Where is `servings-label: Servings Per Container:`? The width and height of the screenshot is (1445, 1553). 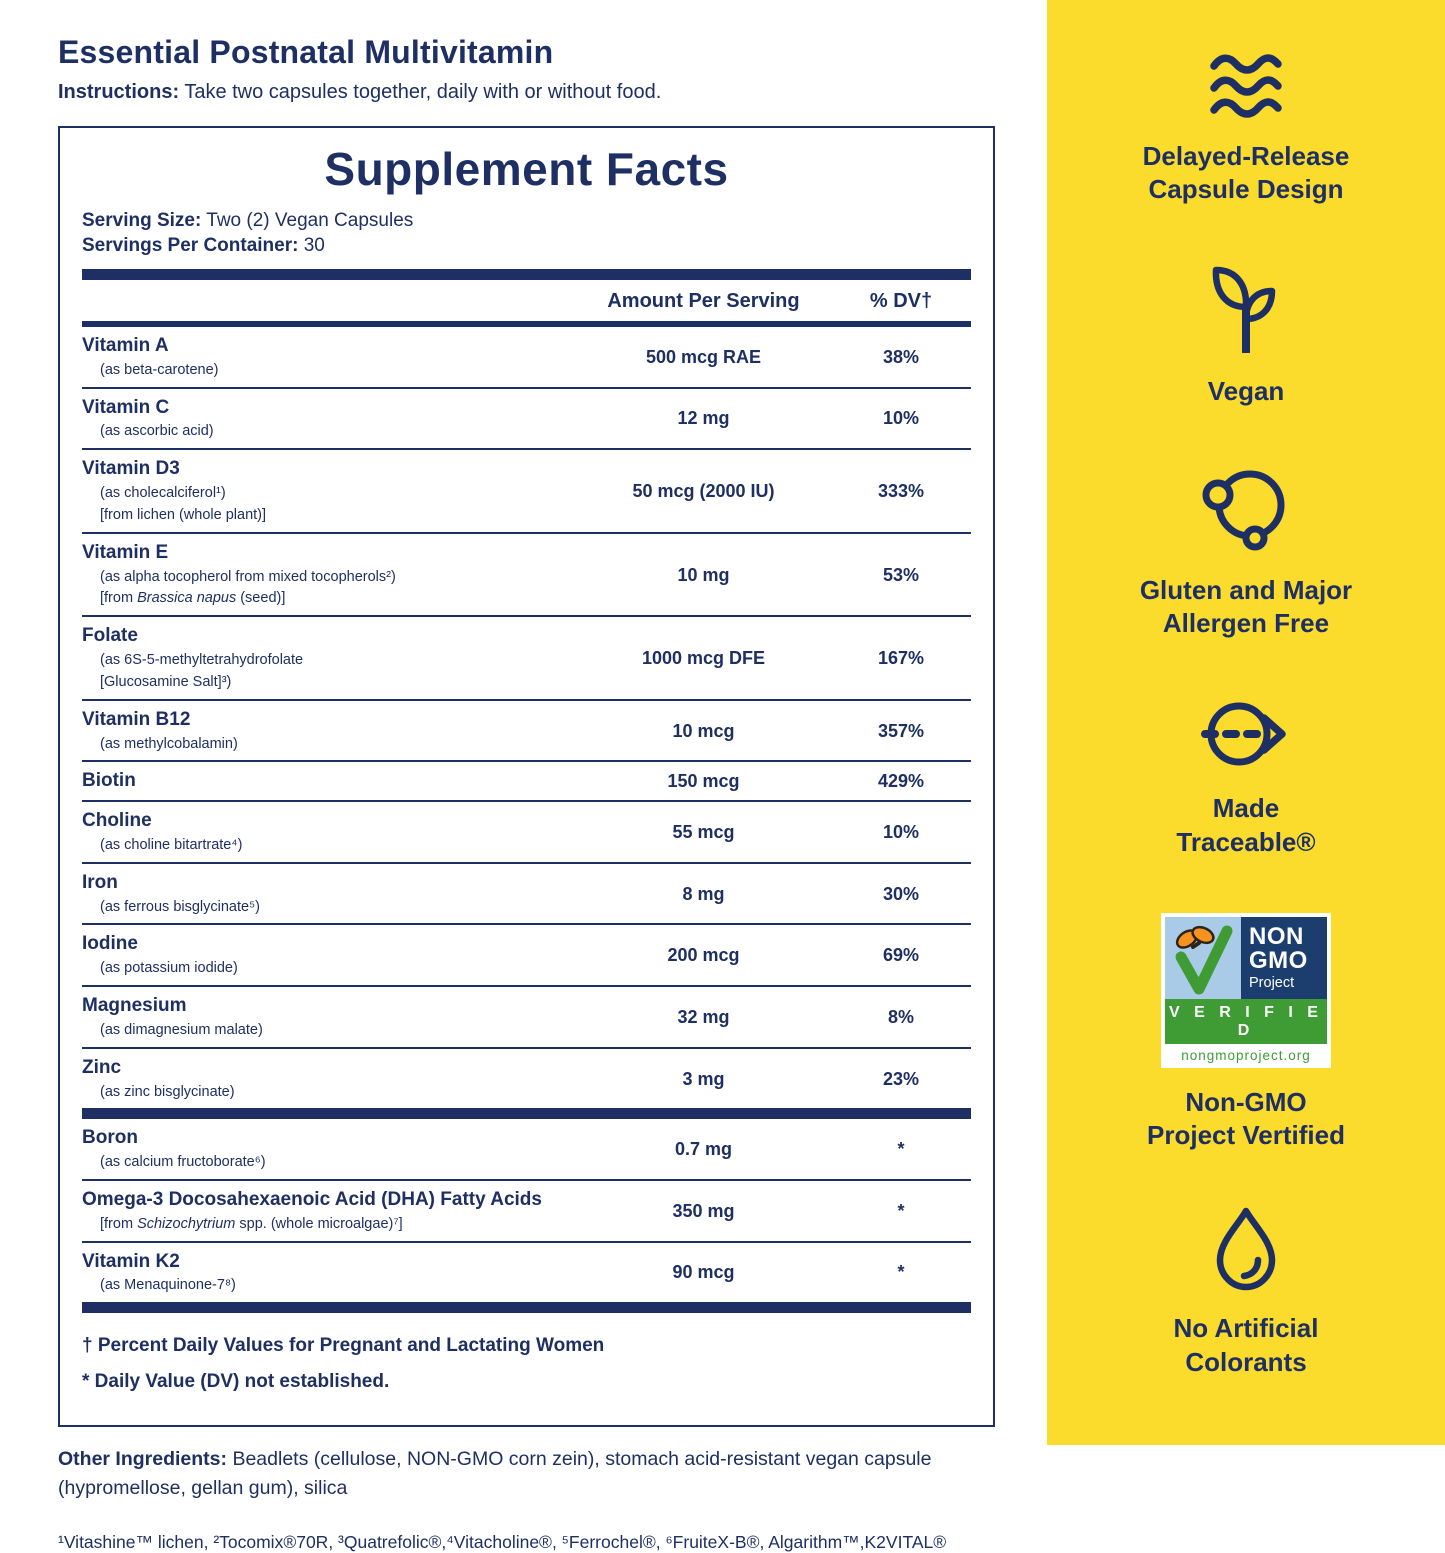 servings-label: Servings Per Container: is located at coordinates (190, 245).